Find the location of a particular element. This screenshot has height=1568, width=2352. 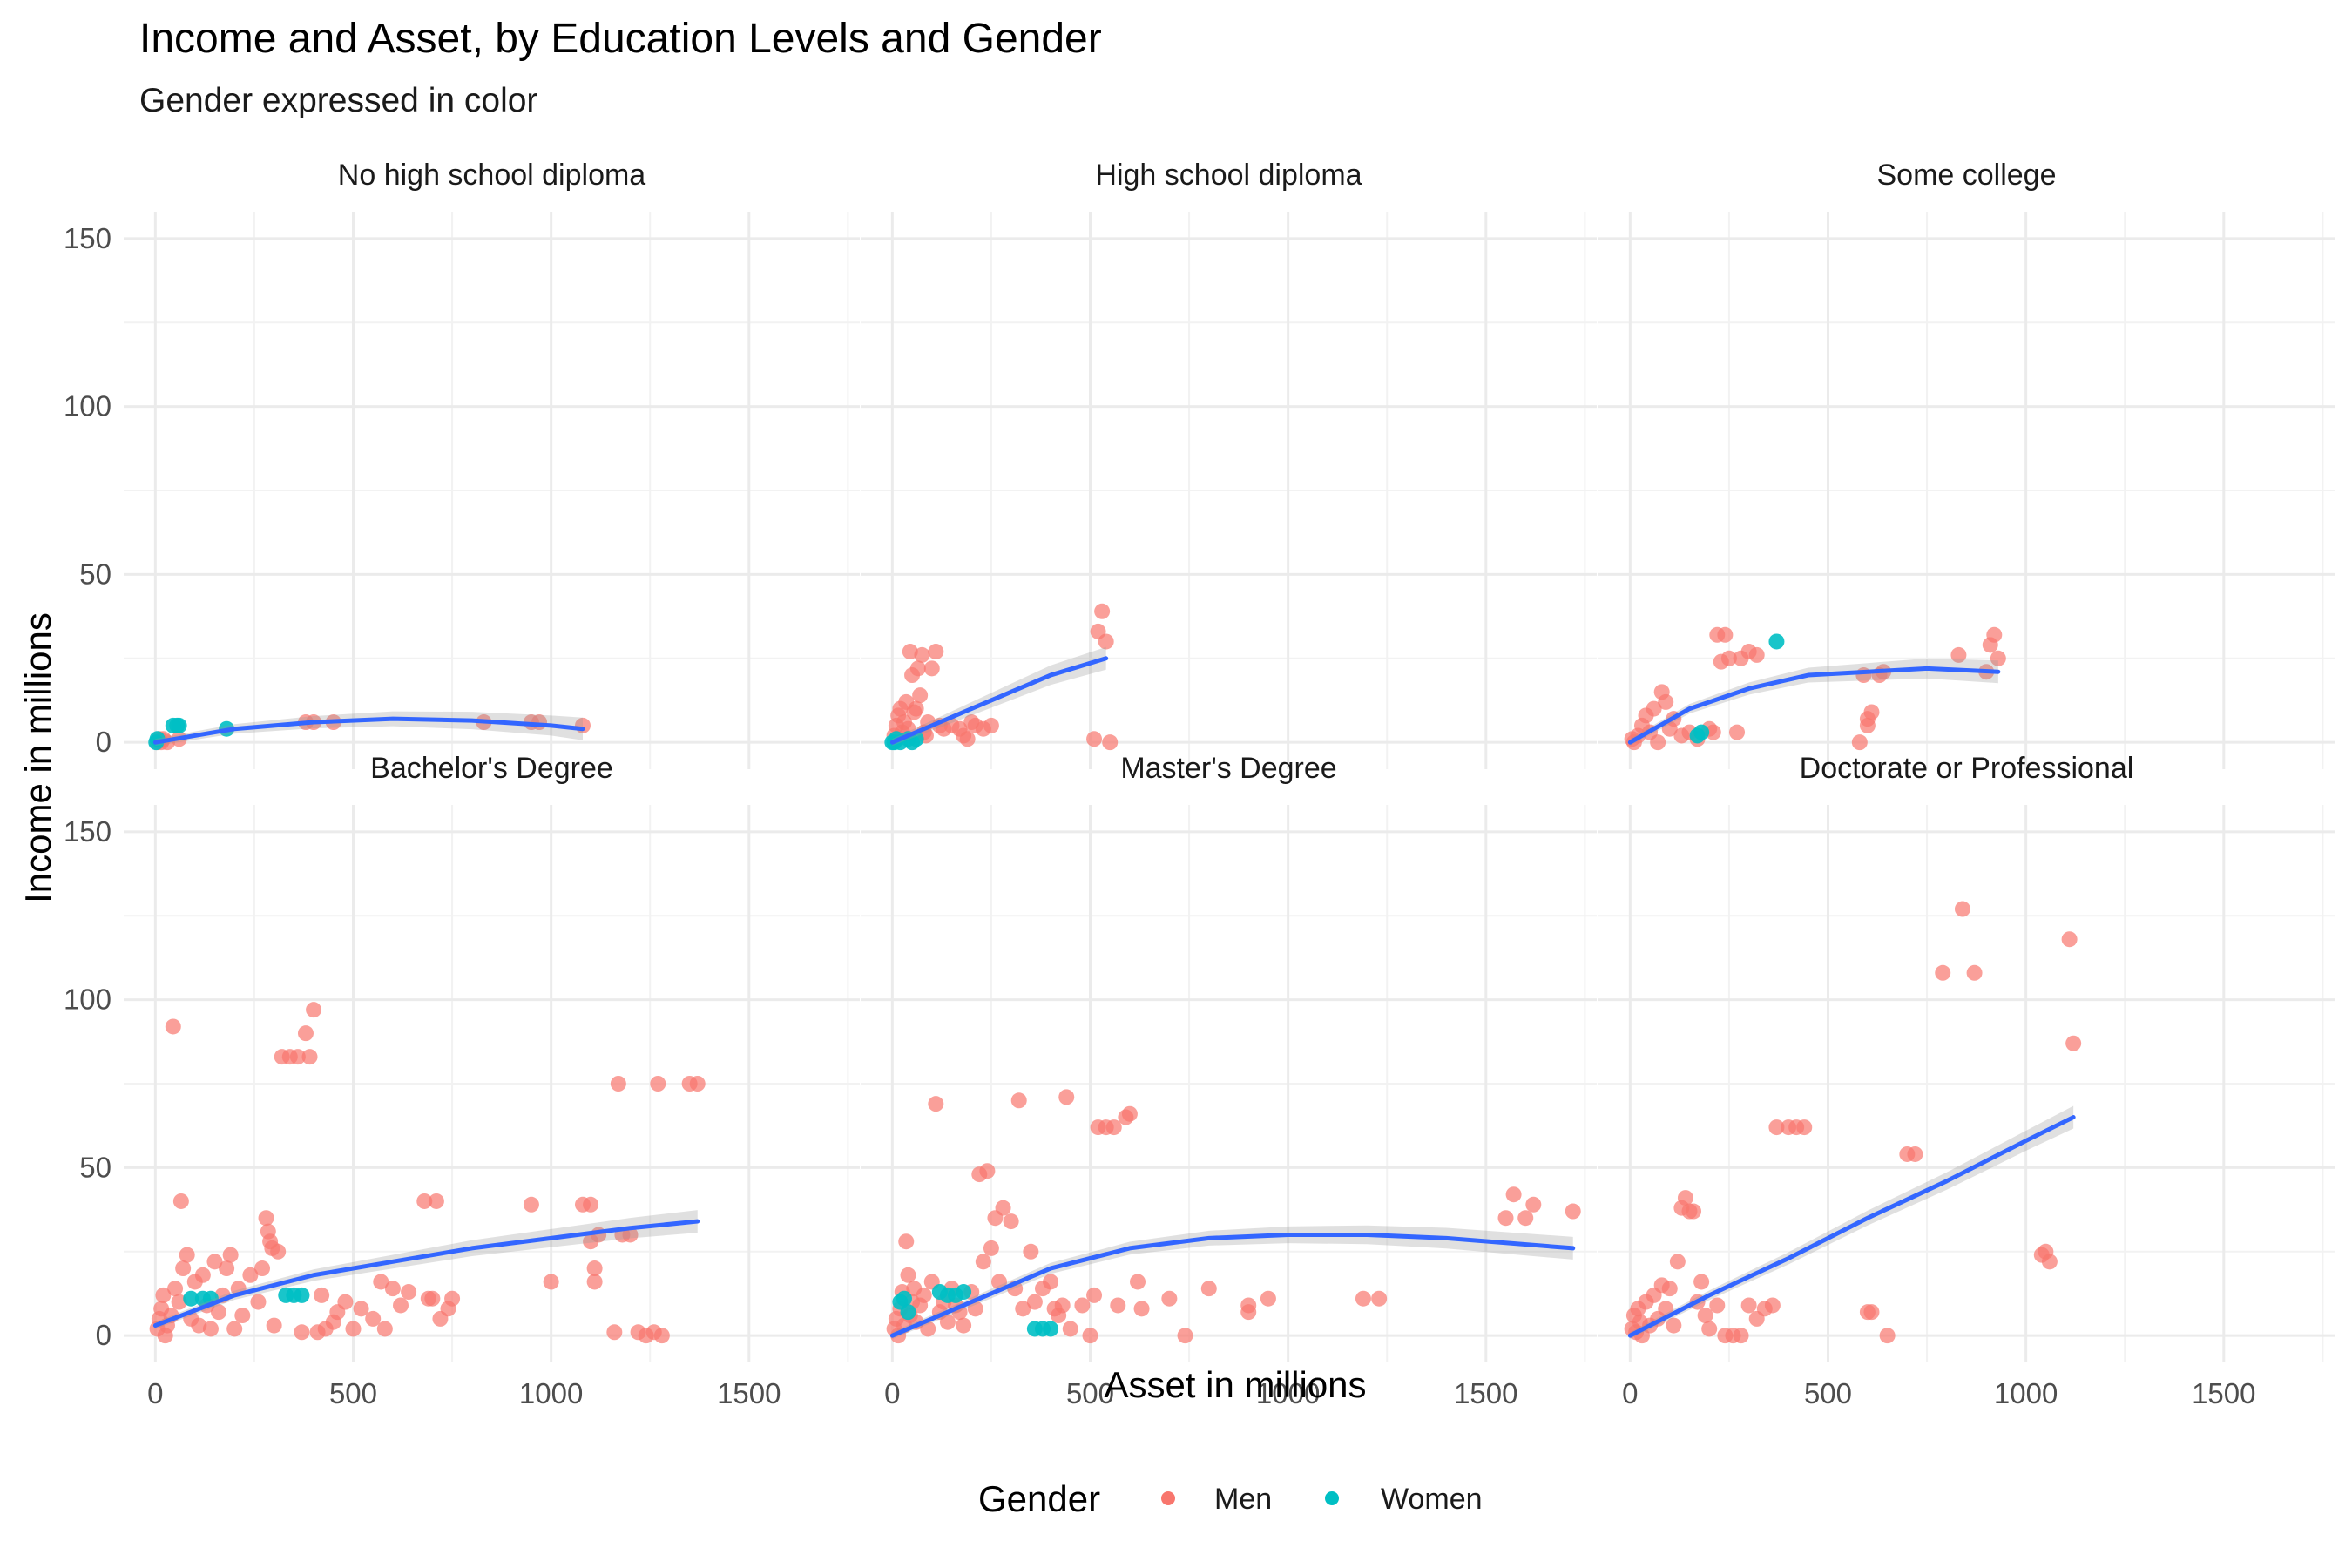

legend-label-men: Men is located at coordinates (1243, 1499).